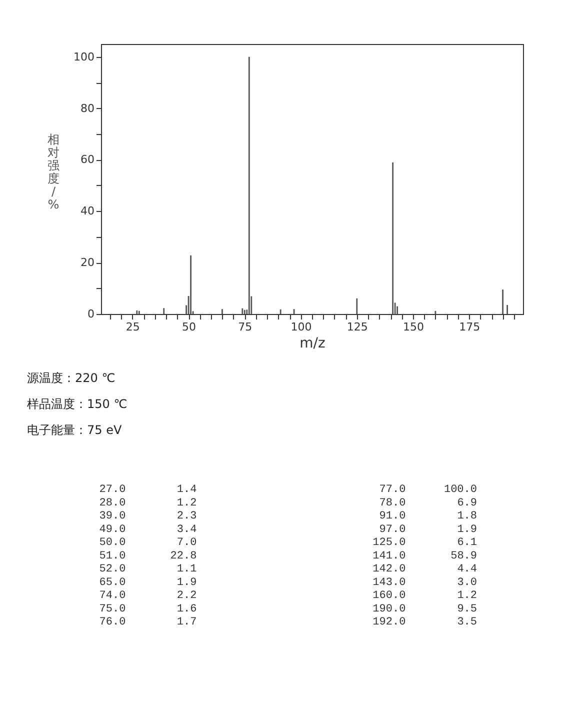  What do you see at coordinates (357, 327) in the screenshot?
I see `x-tick-label: 125` at bounding box center [357, 327].